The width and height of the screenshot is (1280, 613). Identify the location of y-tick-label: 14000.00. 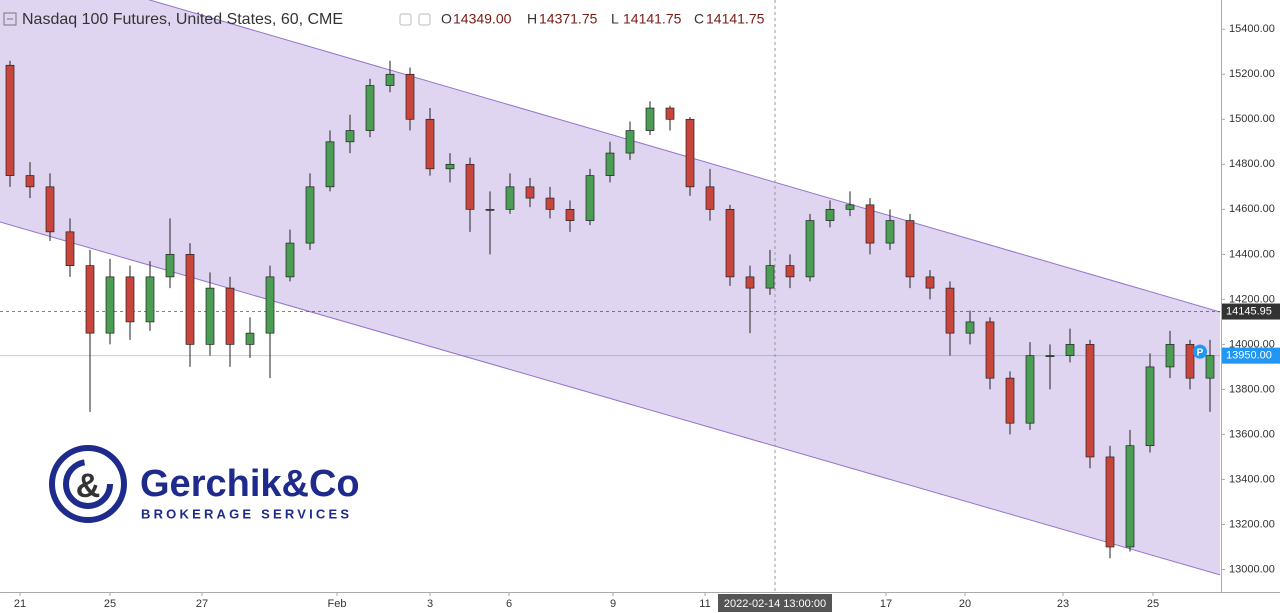
(1252, 344).